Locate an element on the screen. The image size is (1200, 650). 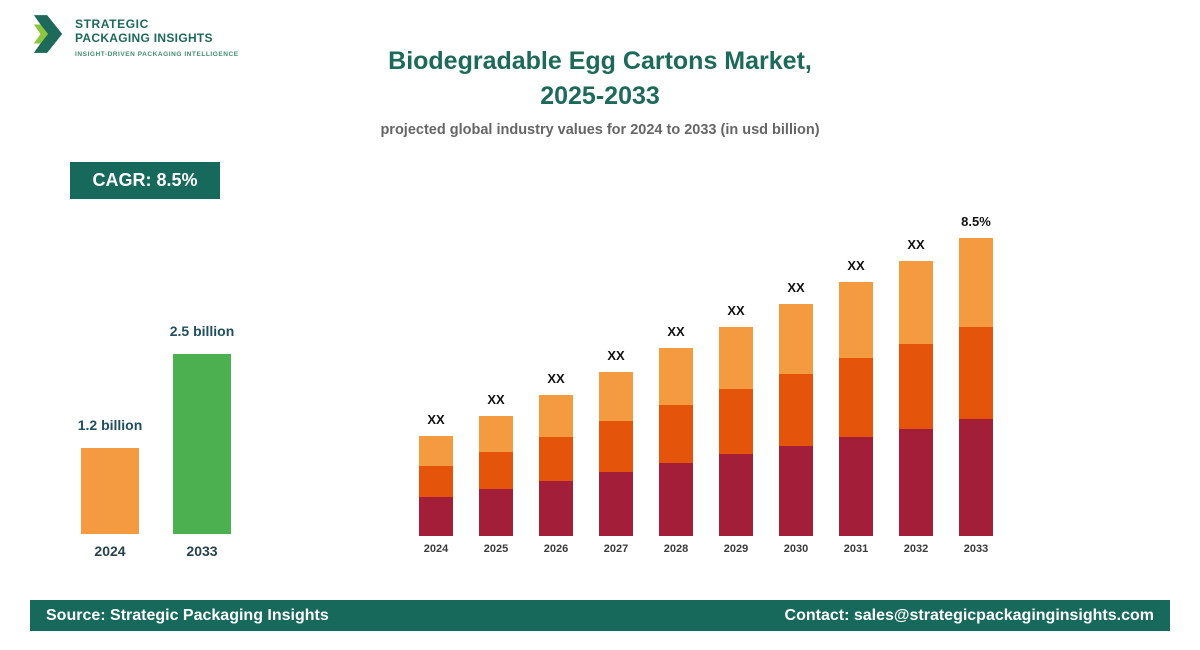
bar-column: XX 2027 is located at coordinates (616, 451).